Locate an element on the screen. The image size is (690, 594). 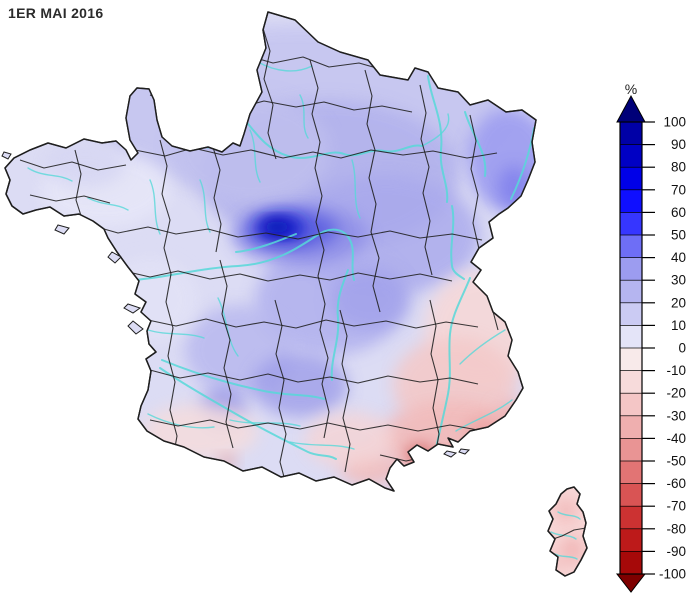
river-sarthe is located at coordinates (205, 206).